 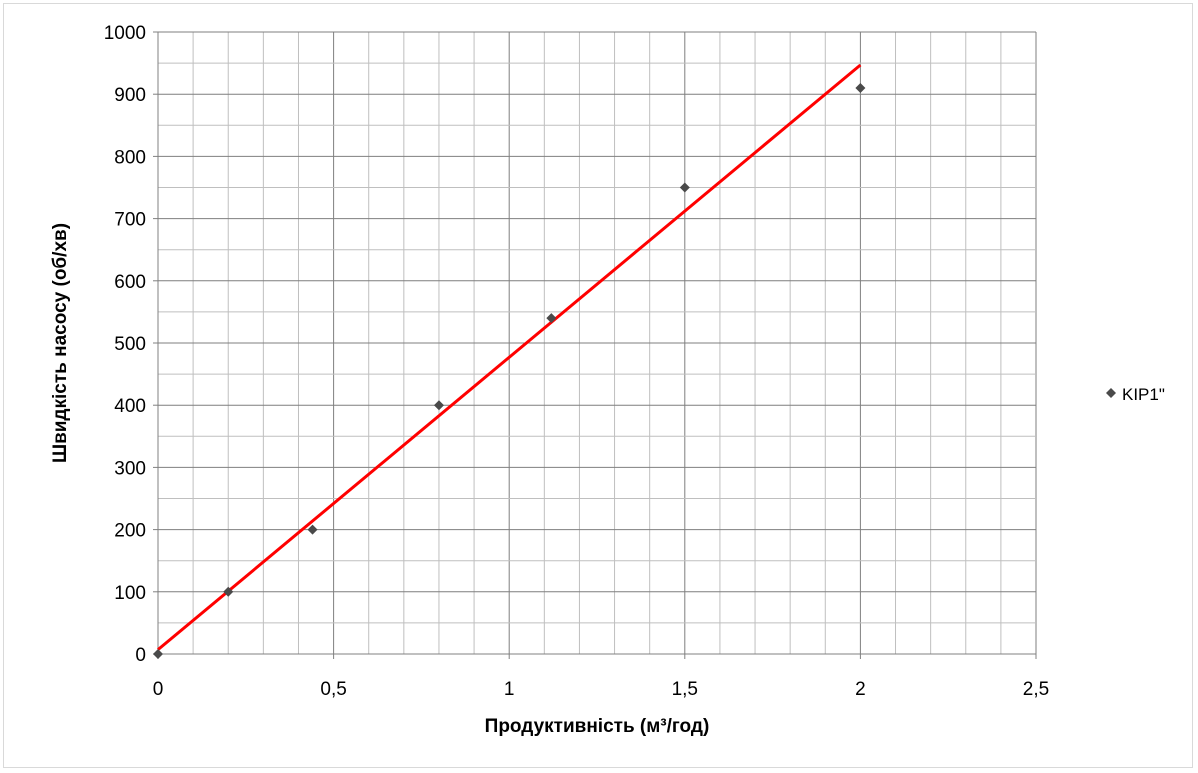 I want to click on y-tick-label: 800, so click(x=130, y=157).